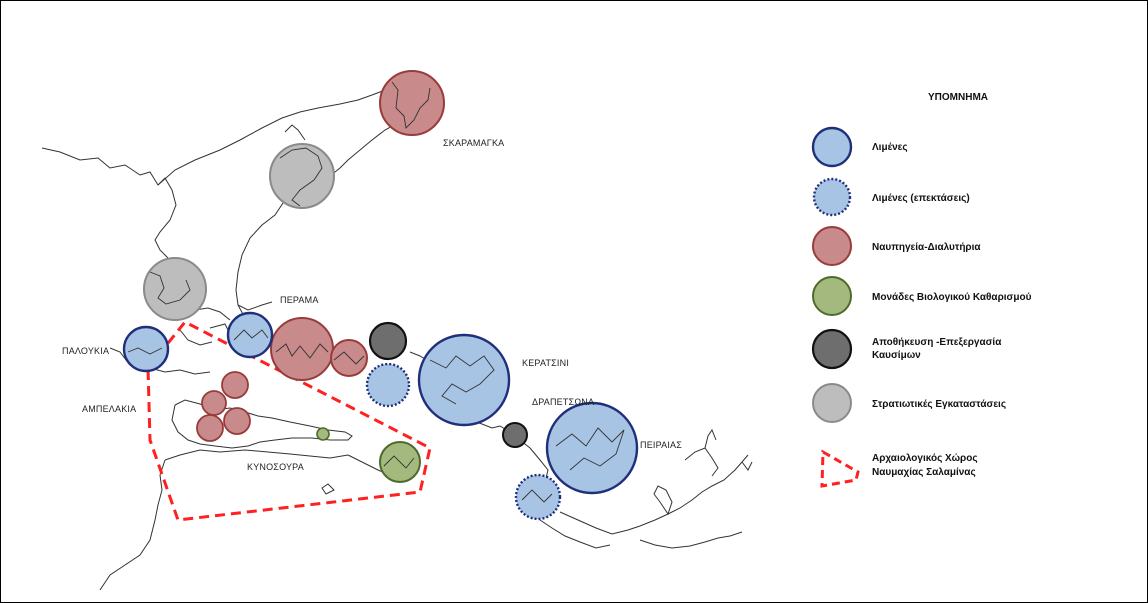  Describe the element at coordinates (109, 409) in the screenshot. I see `place-label-ampelakia: ΑΜΠΕΛΑΚΙΑ` at that location.